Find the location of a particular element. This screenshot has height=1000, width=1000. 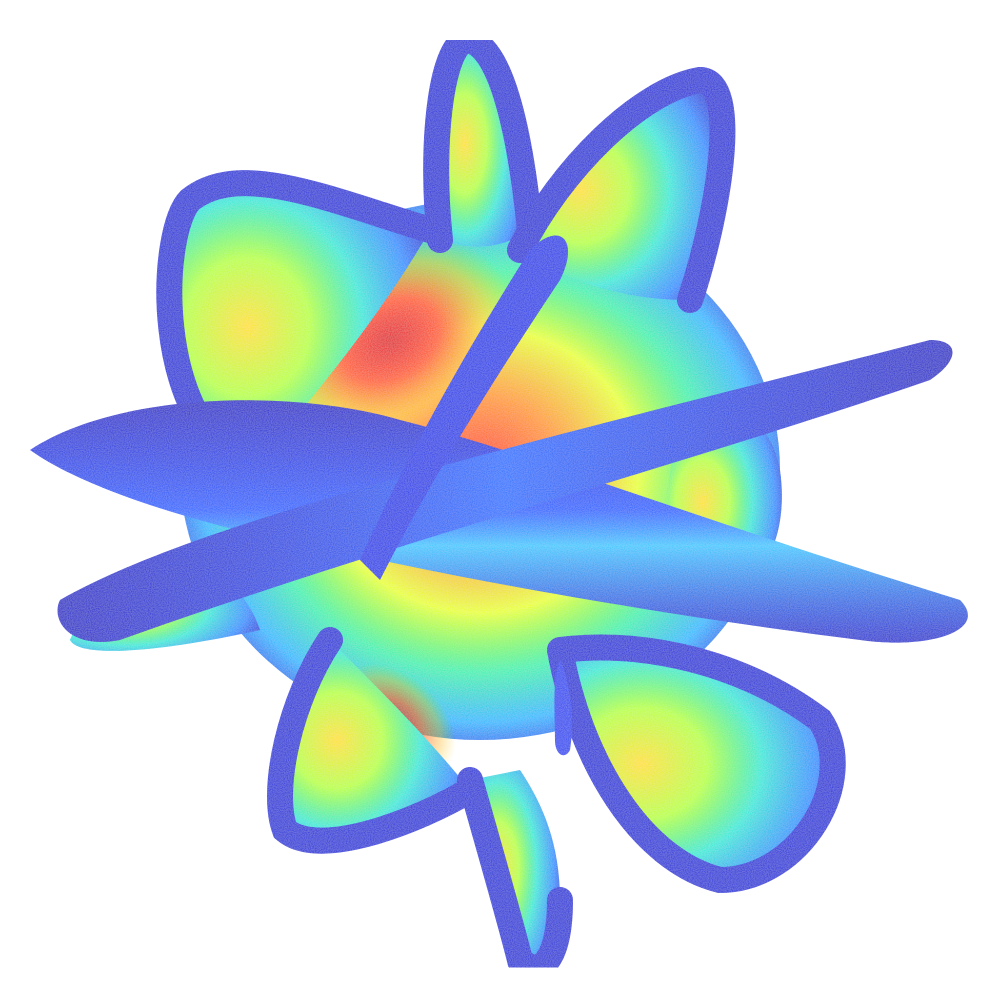

lobe-upper-left is located at coordinates (299, 326).